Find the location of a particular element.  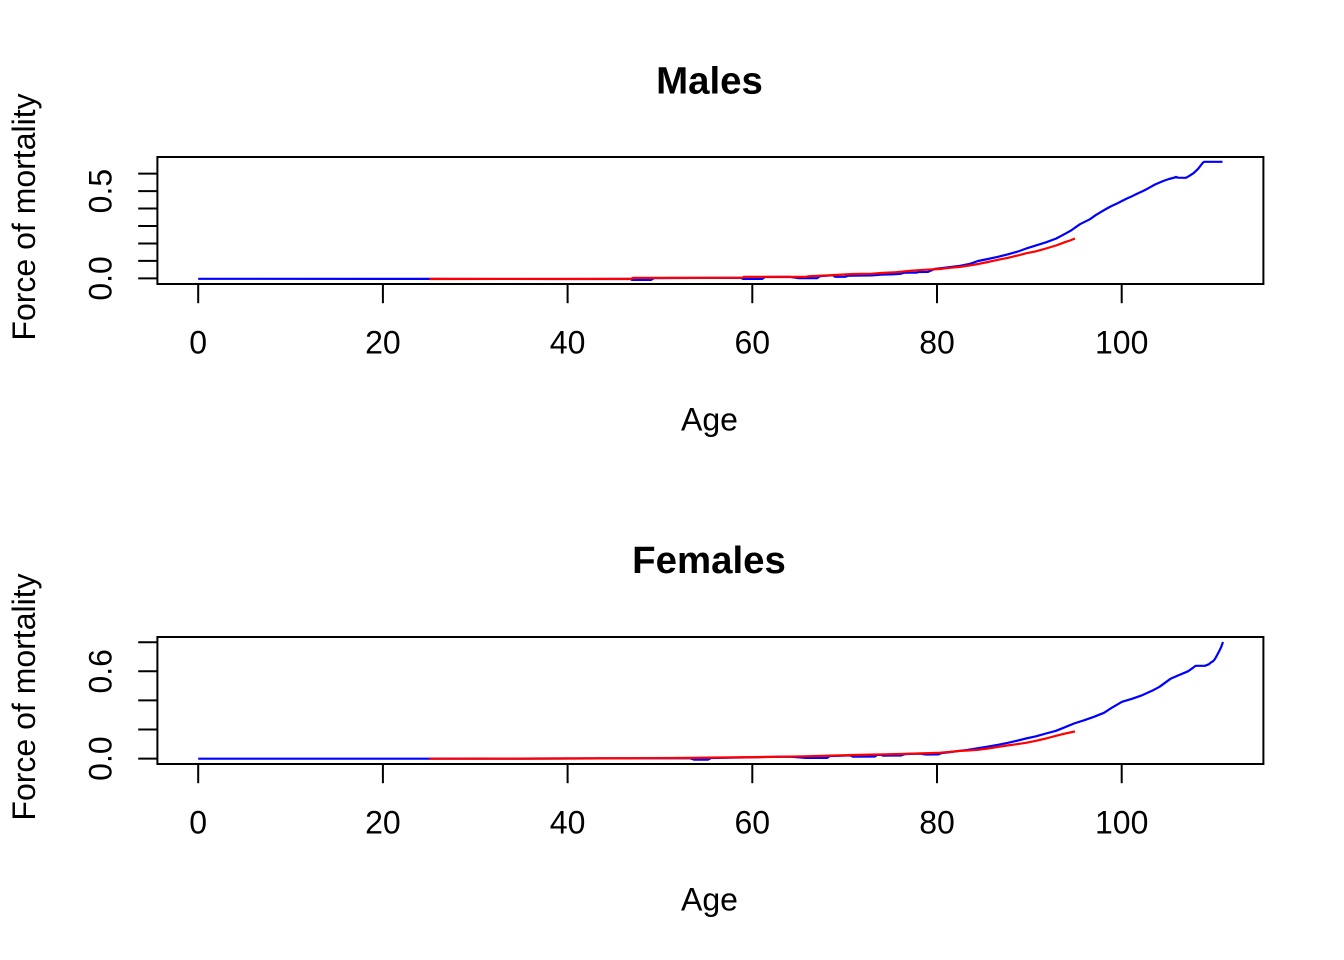

svg-text: 0.5 is located at coordinates (100, 191).